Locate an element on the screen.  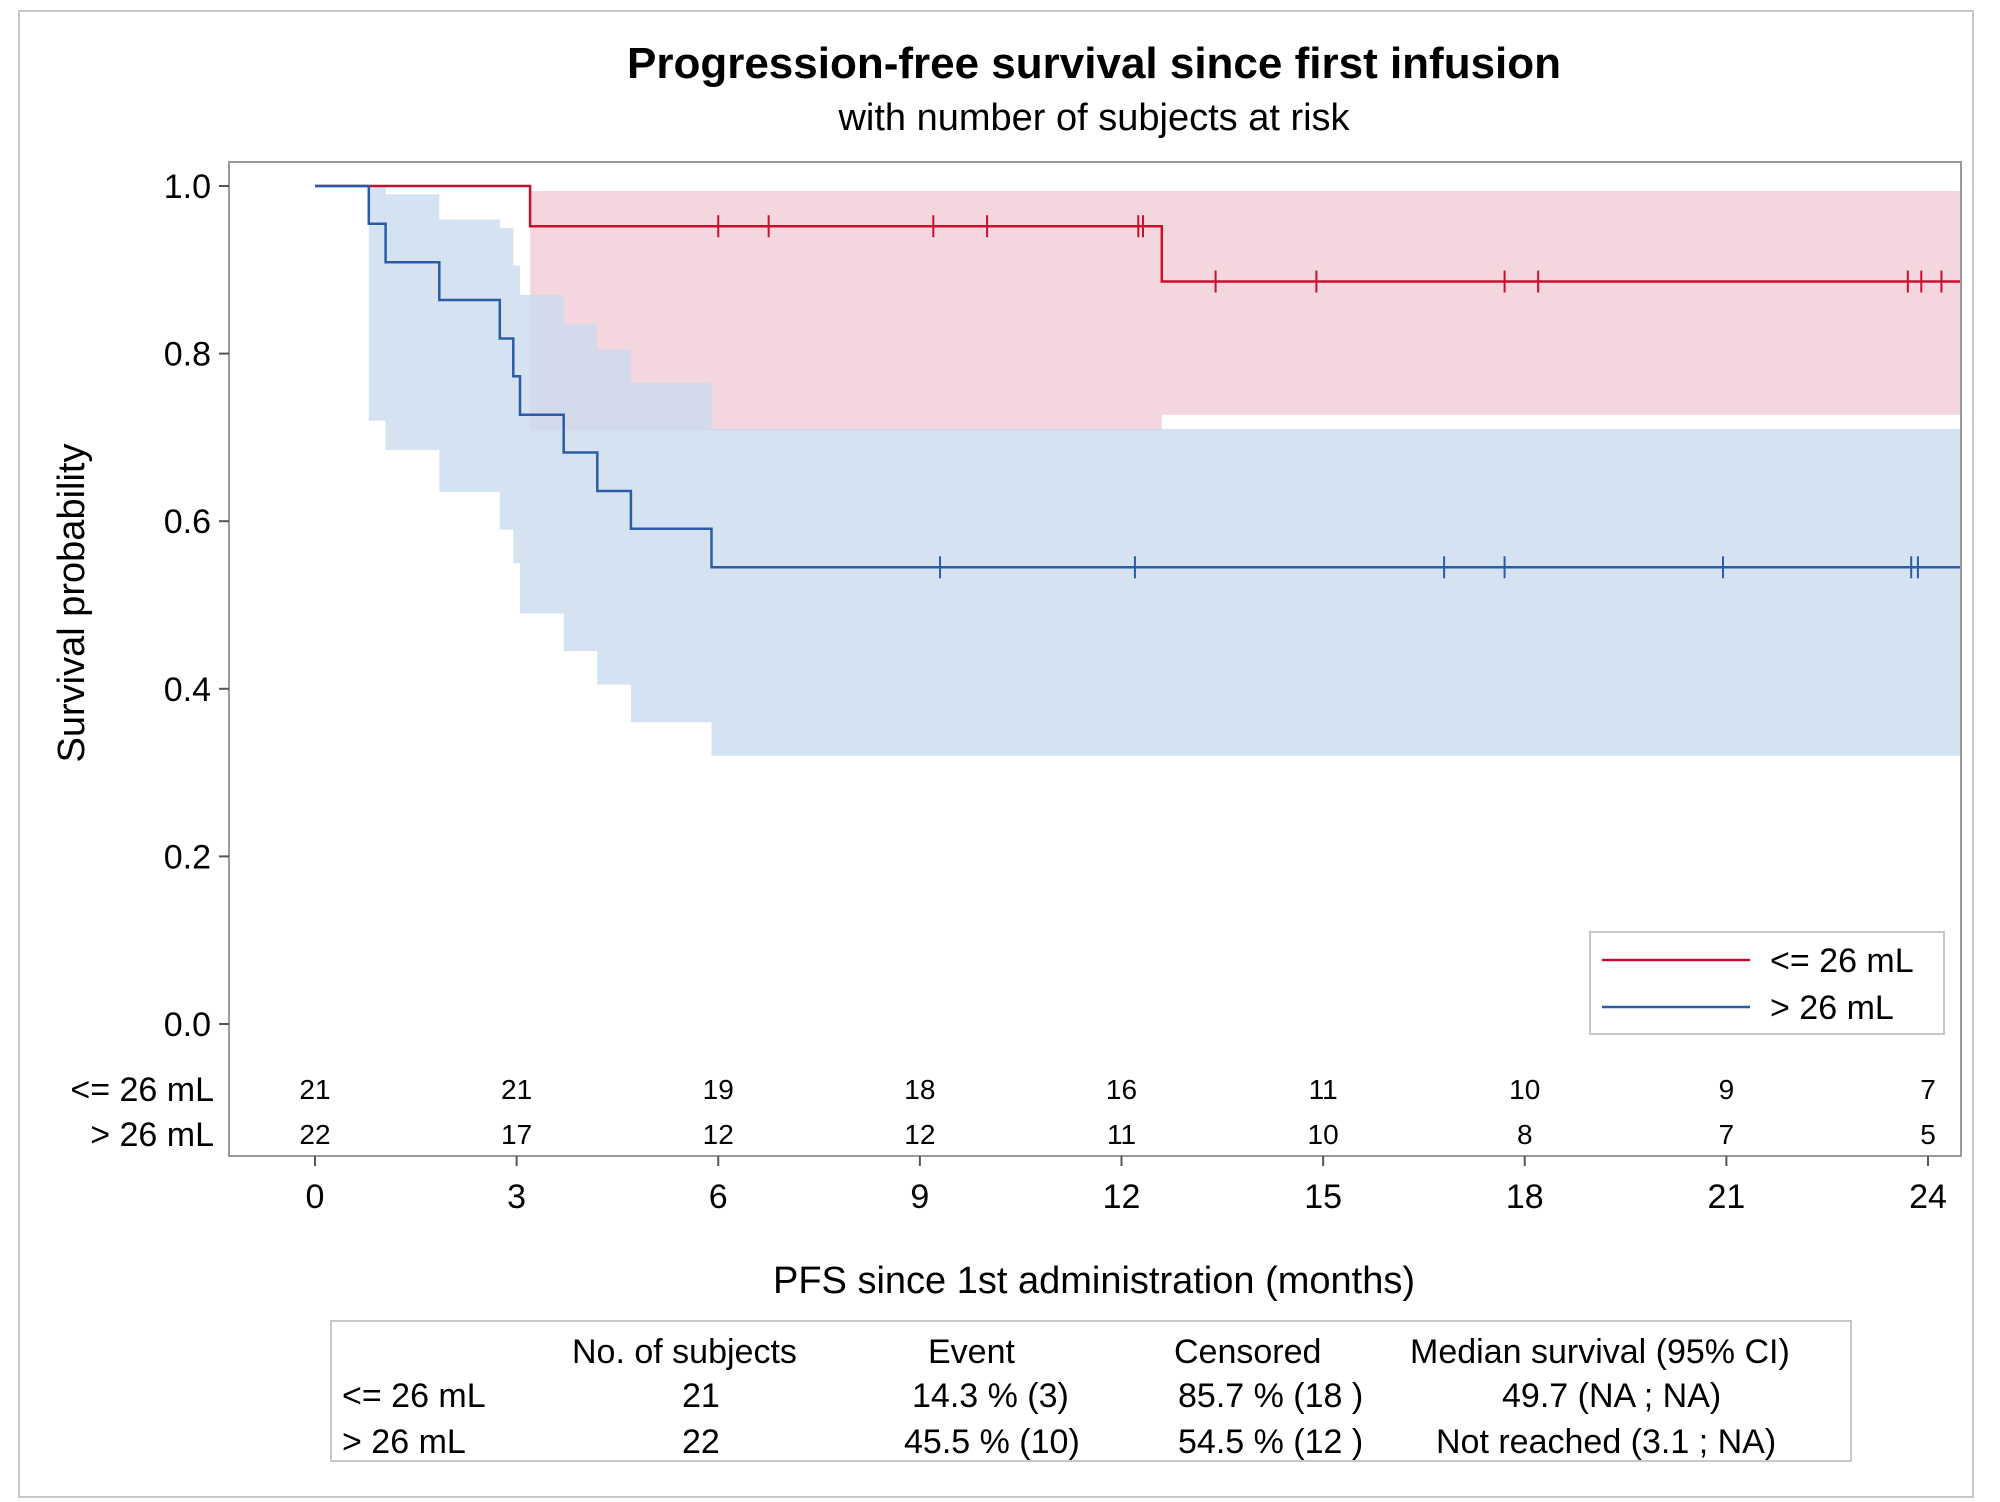
y-axis: 0.0 0.2 0.4 0.6 0.8 1.0 is located at coordinates (196, 606).